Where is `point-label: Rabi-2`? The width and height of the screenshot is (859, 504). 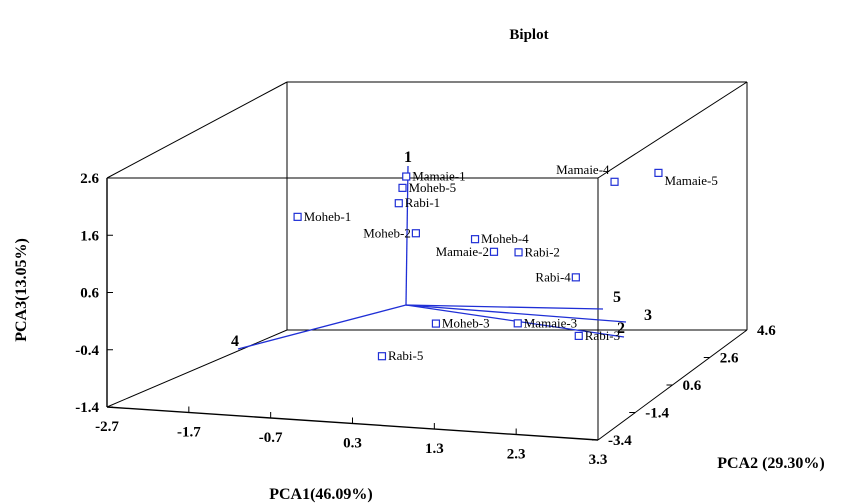 point-label: Rabi-2 is located at coordinates (542, 251).